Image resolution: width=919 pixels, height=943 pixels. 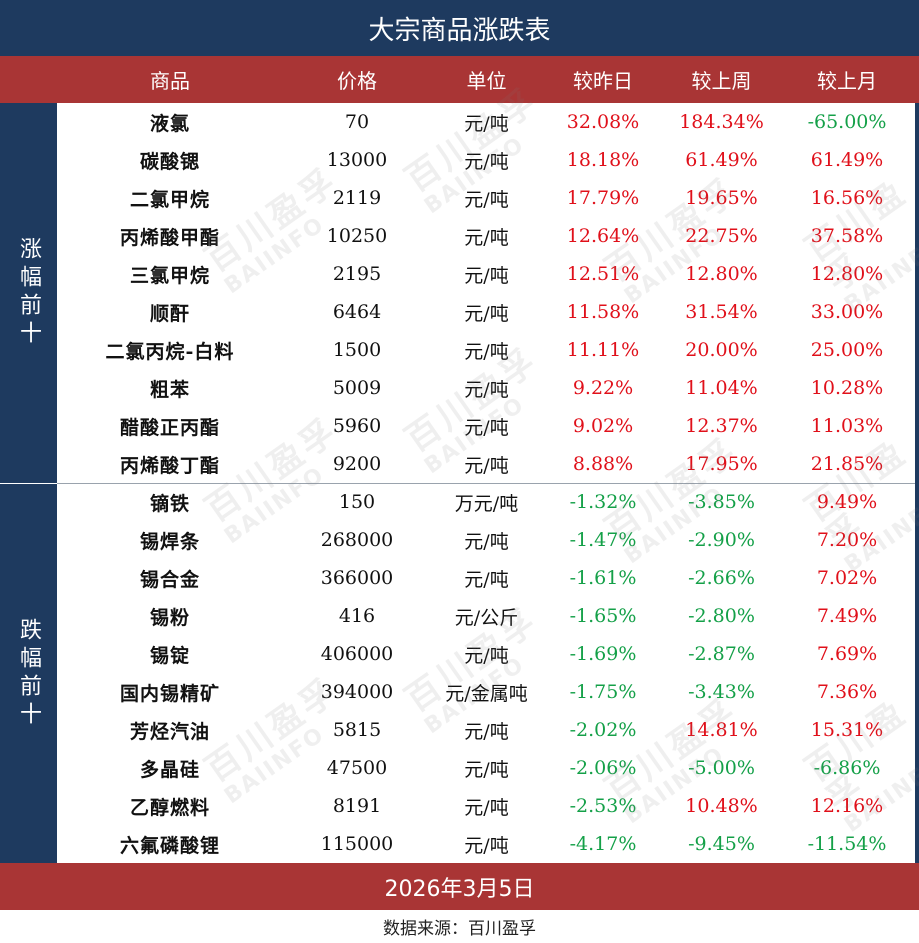 I want to click on table-row: 二氯甲烷 2119 元/吨 17.79% 19.65% 16.56%, so click(x=486, y=198).